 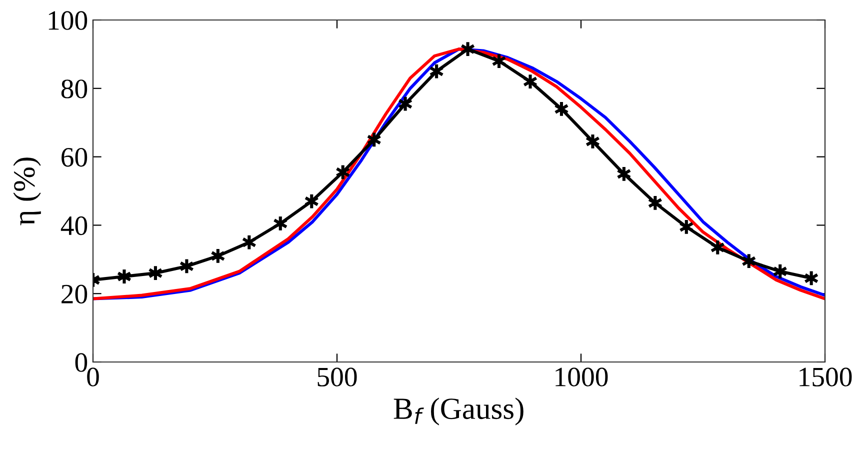 I want to click on x-axis-title: B$_{f}$ (Gauss), so click(x=459, y=412).